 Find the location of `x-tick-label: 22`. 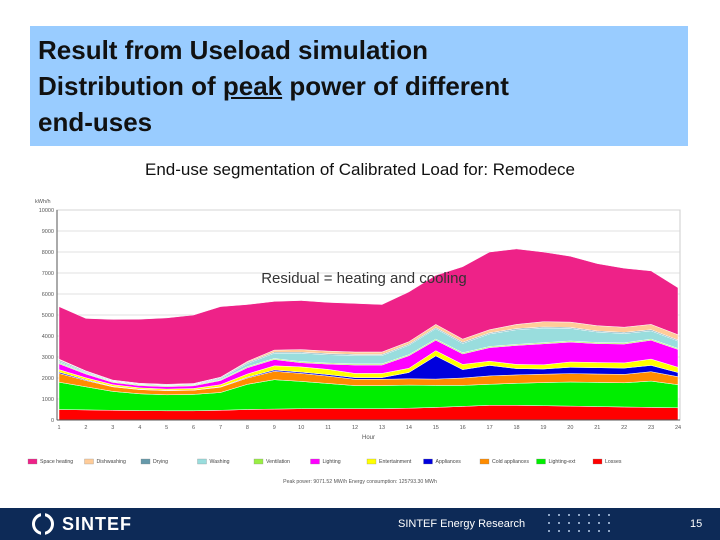

x-tick-label: 22 is located at coordinates (624, 428).